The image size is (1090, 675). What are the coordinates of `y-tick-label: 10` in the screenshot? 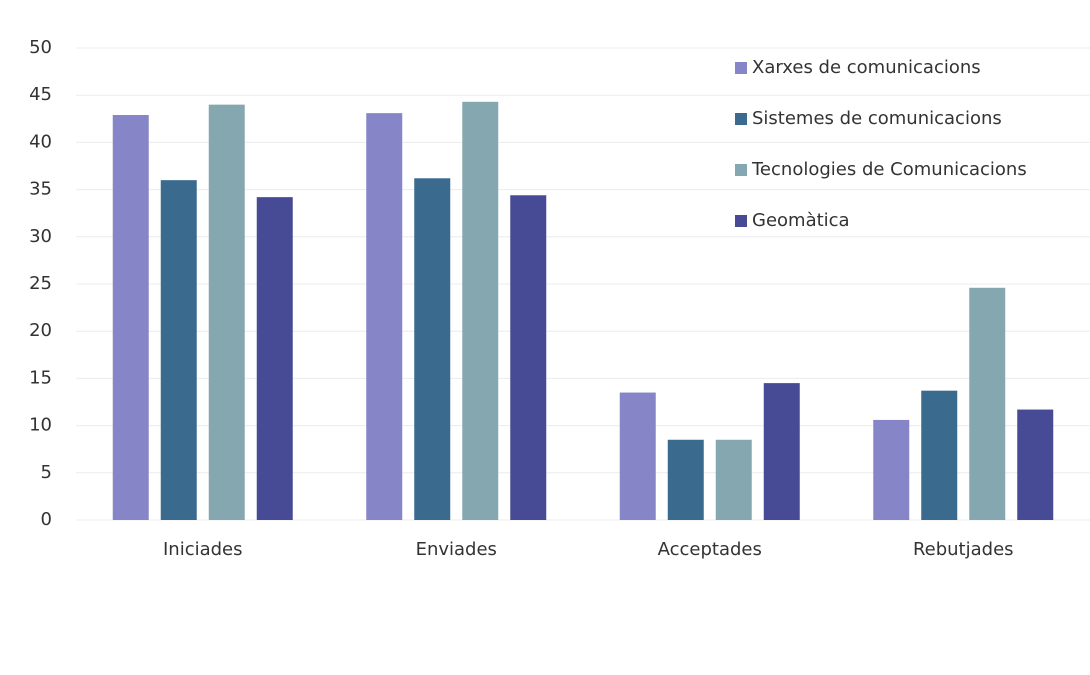 It's located at (40, 425).